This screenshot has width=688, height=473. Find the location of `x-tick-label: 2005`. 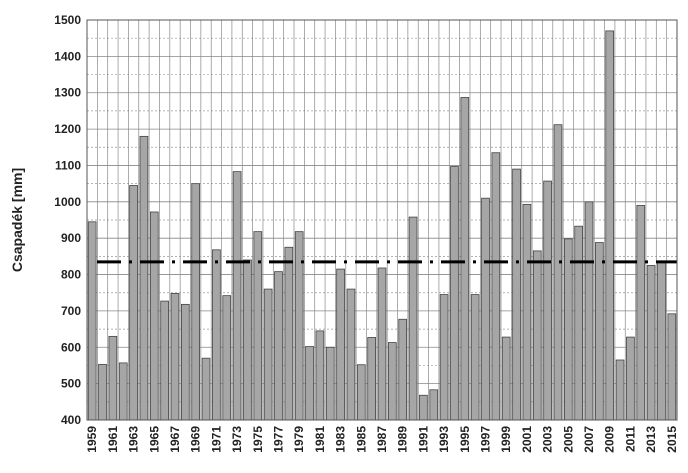

x-tick-label: 2005 is located at coordinates (568, 439).